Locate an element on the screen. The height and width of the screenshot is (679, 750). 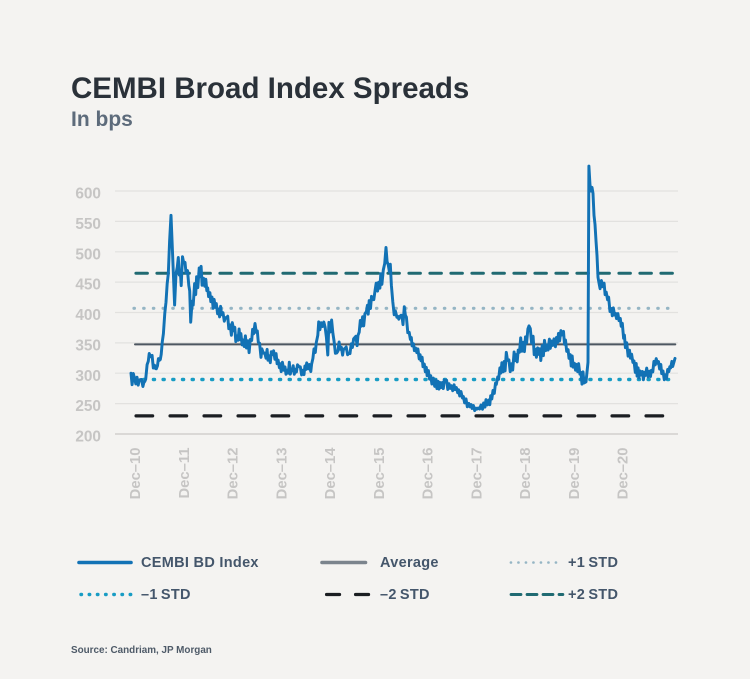
svg-text: 600 is located at coordinates (88, 194).